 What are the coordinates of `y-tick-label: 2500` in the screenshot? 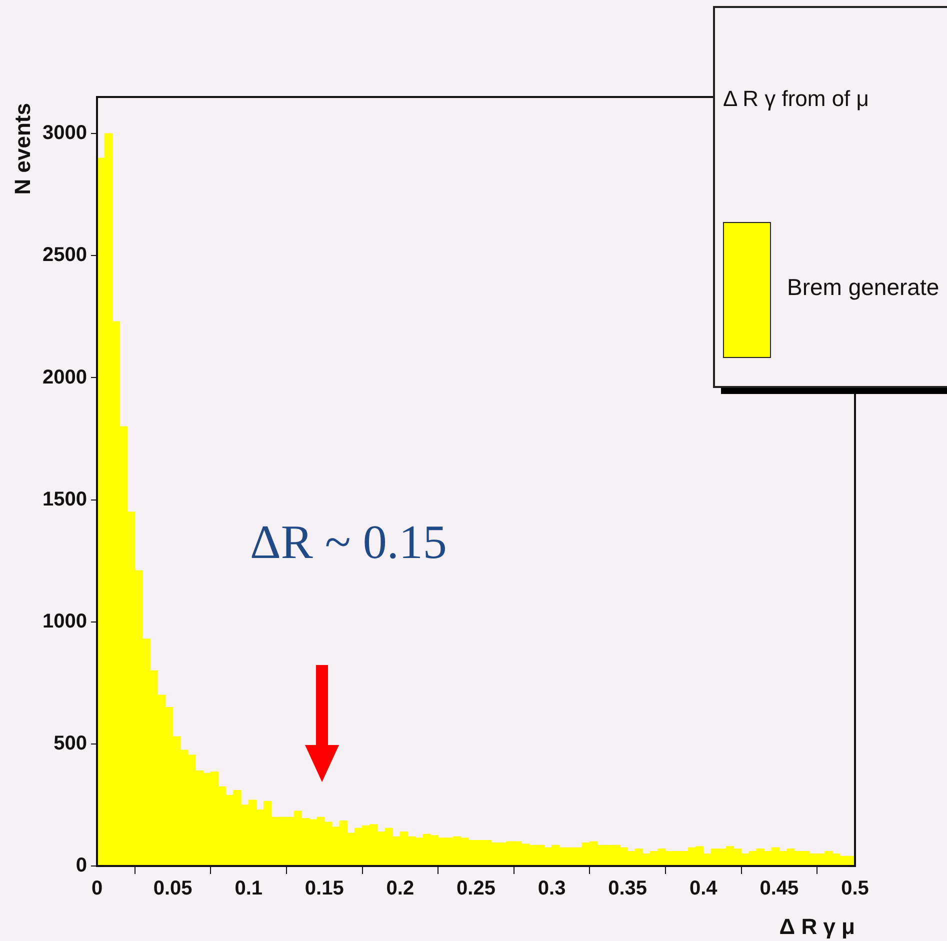 It's located at (64, 255).